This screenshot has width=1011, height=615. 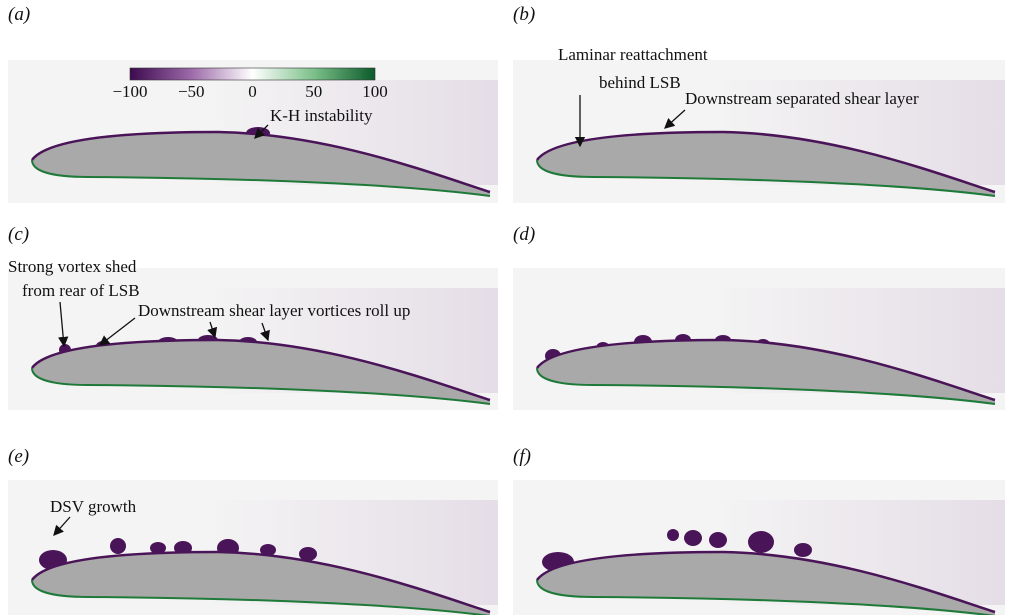 What do you see at coordinates (524, 234) in the screenshot?
I see `panel-label: (d)` at bounding box center [524, 234].